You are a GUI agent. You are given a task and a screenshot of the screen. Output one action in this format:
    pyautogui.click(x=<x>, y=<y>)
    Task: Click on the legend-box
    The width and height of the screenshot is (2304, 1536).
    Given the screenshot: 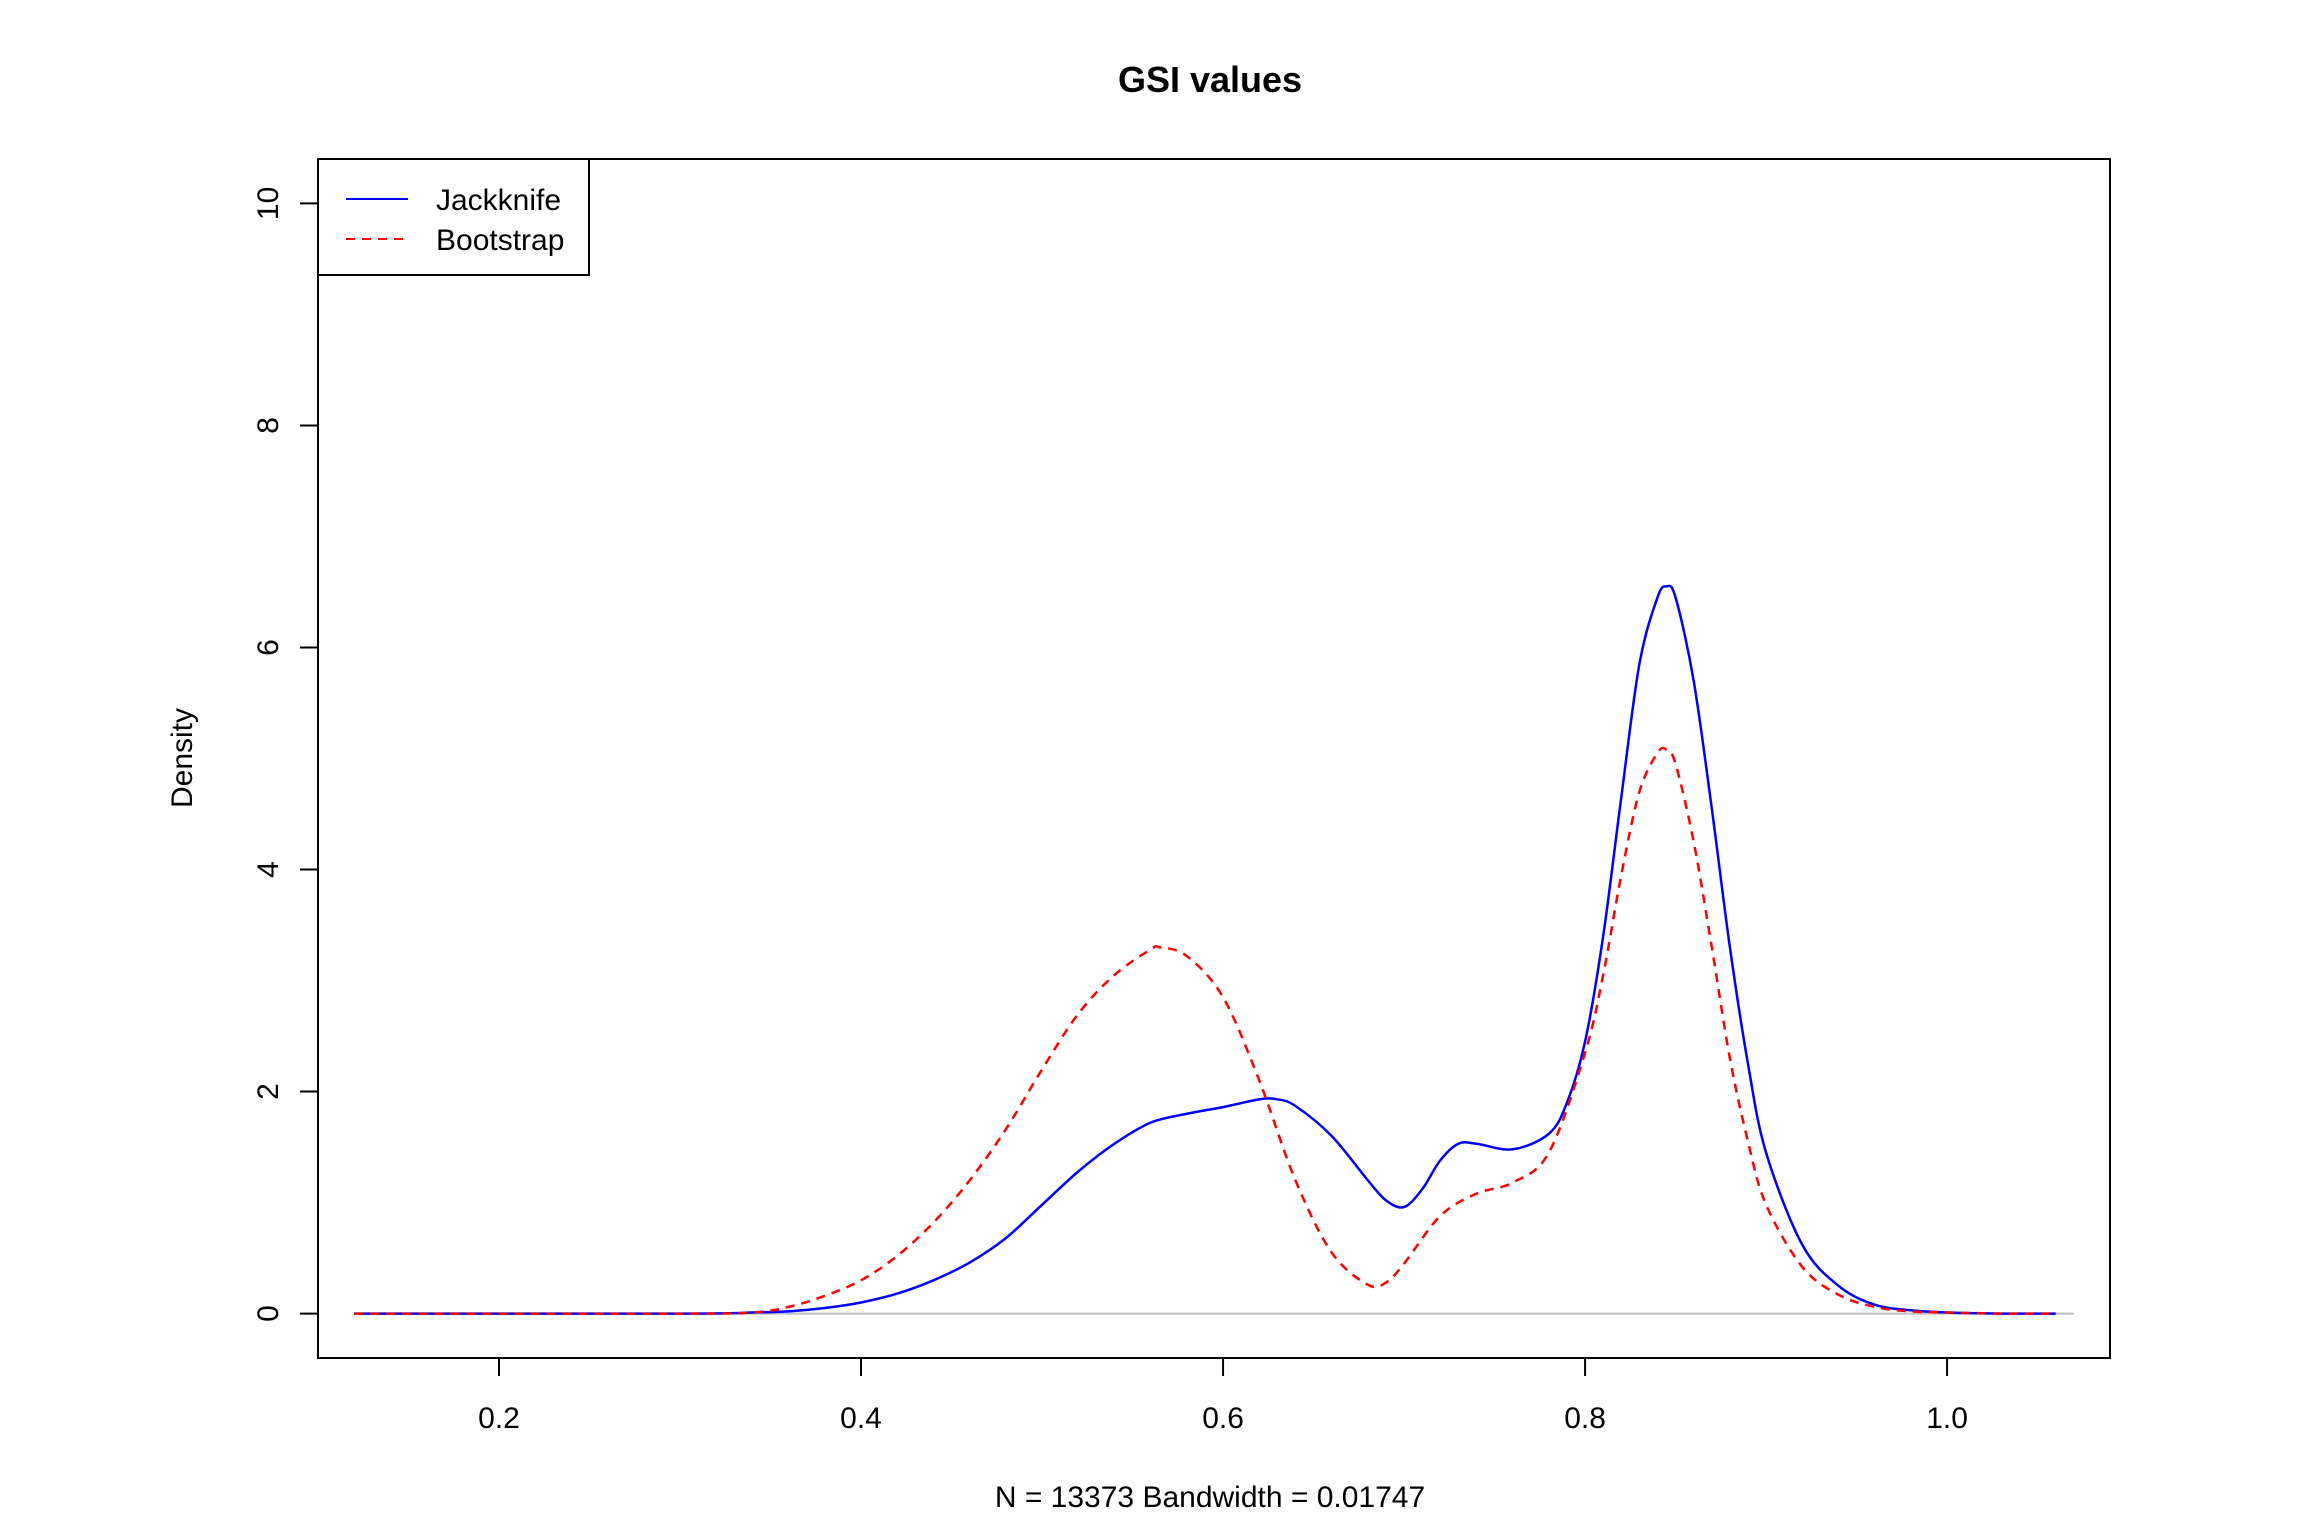 What is the action you would take?
    pyautogui.click(x=453, y=217)
    